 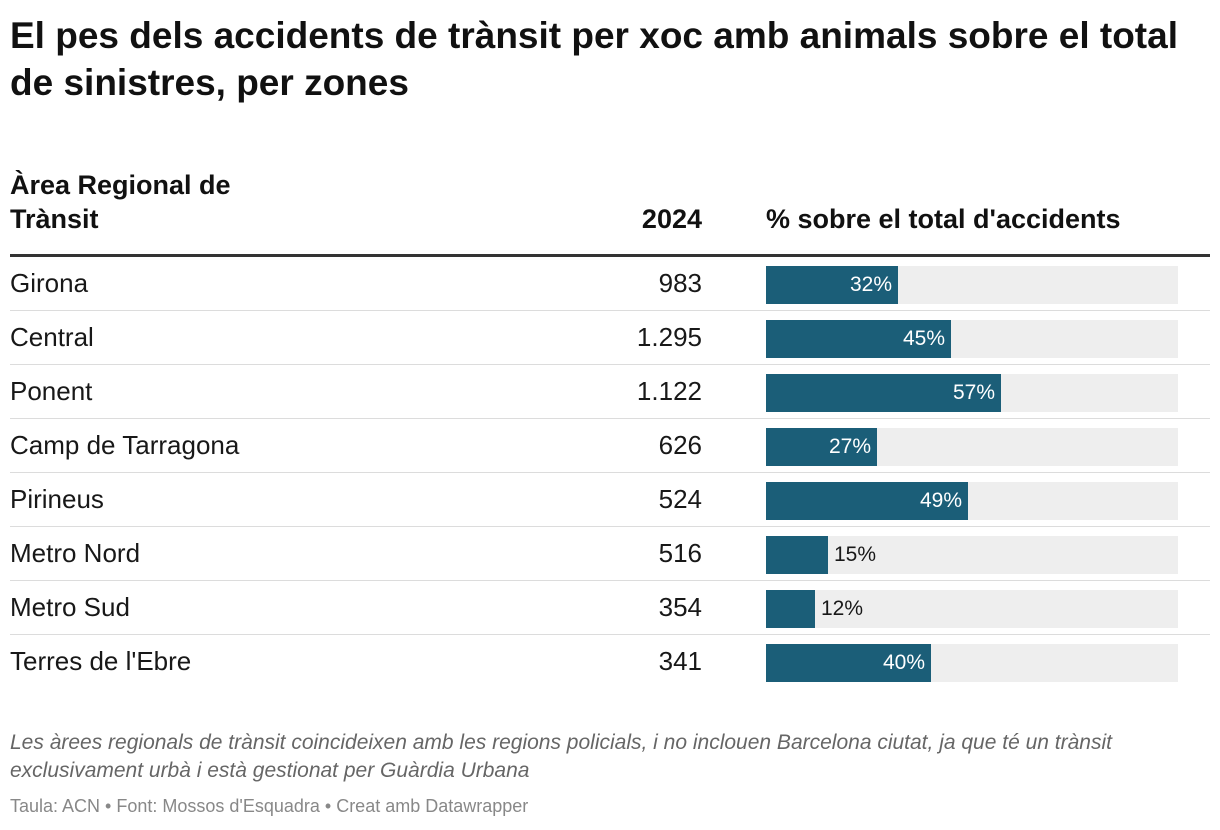 What do you see at coordinates (680, 553) in the screenshot?
I see `row-year-value: 516` at bounding box center [680, 553].